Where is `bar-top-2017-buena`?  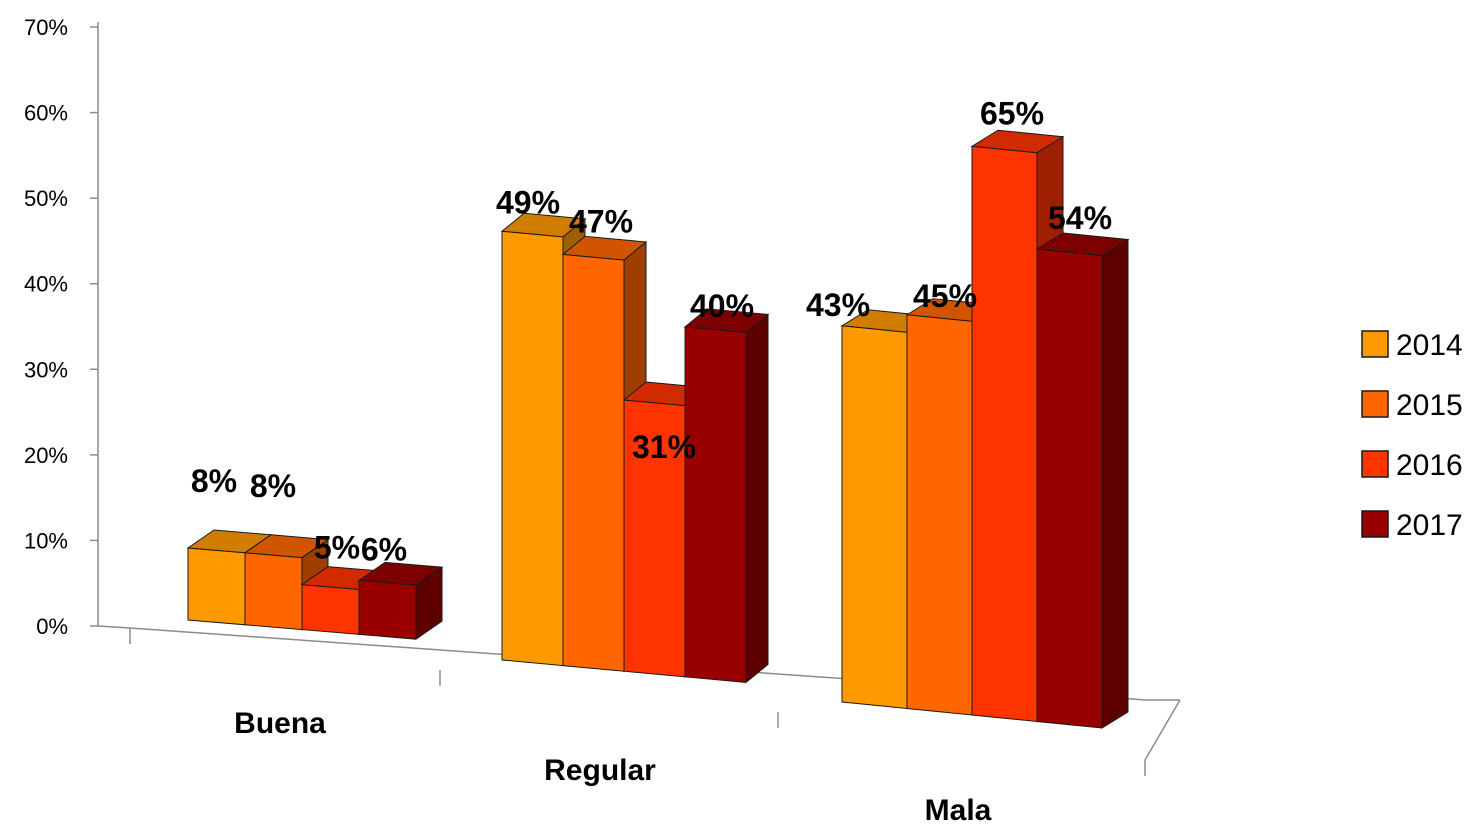
bar-top-2017-buena is located at coordinates (400, 573).